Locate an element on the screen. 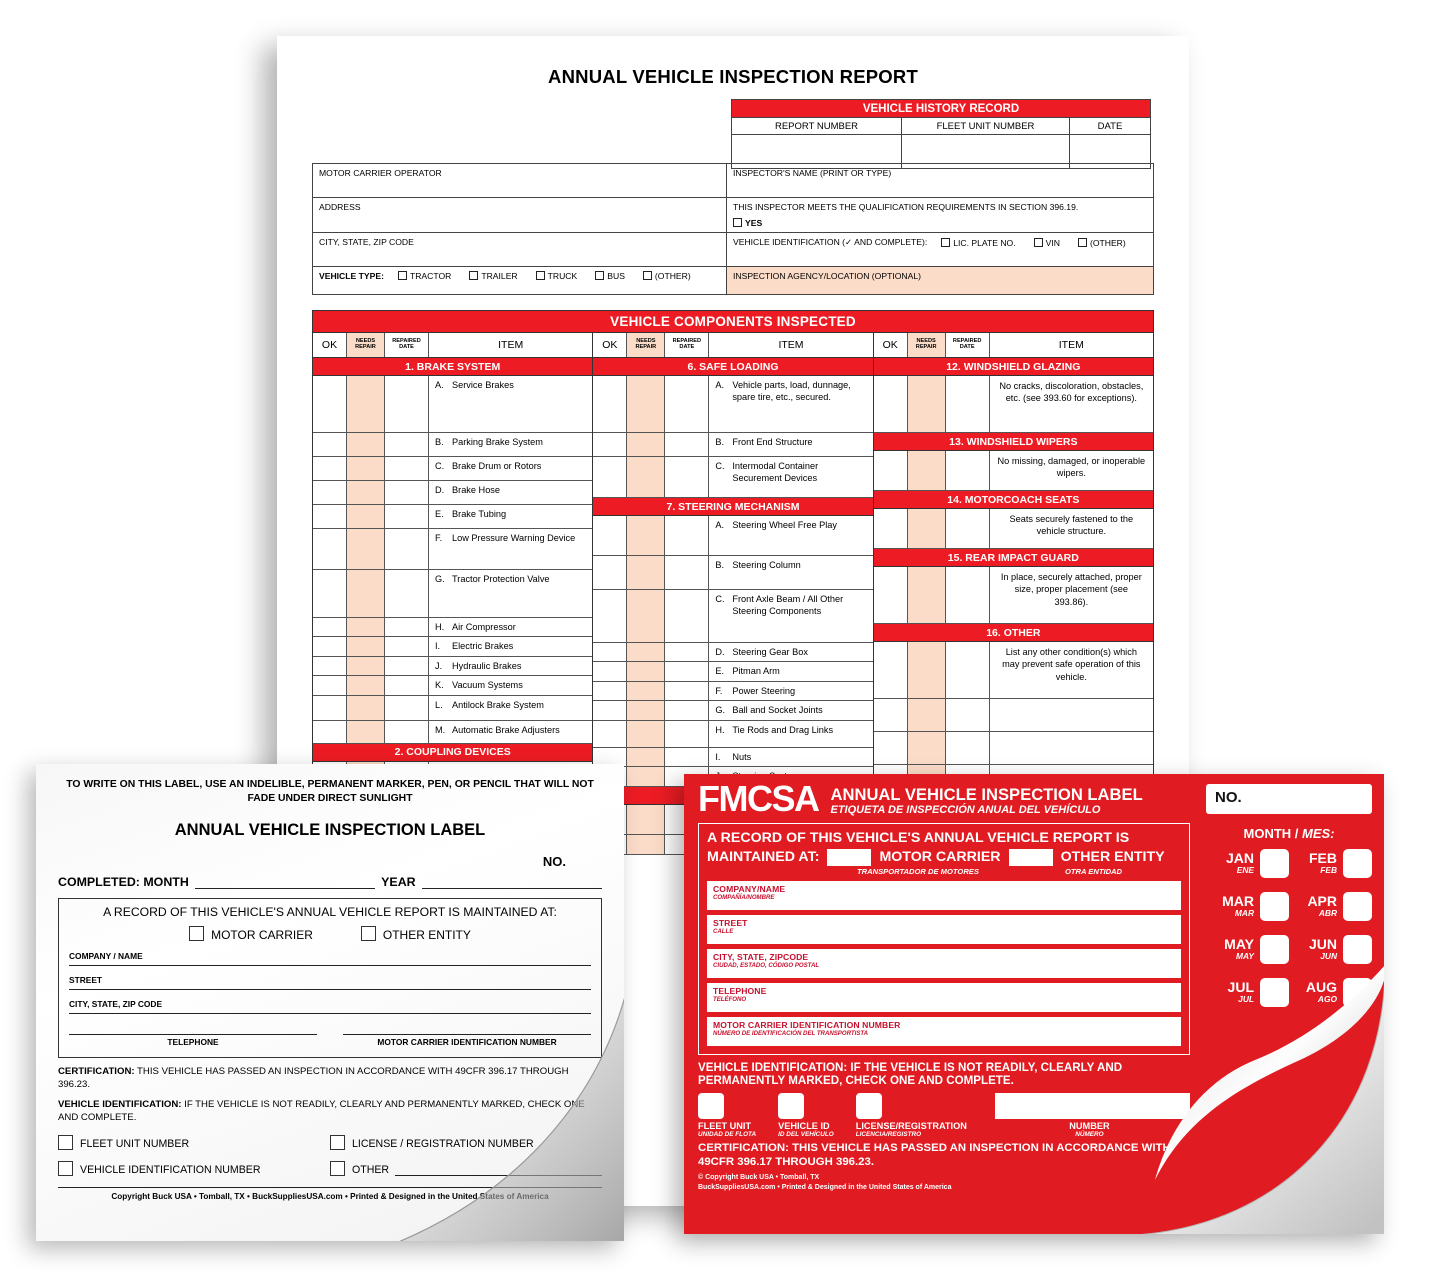 Image resolution: width=1445 pixels, height=1278 pixels. fmcsa-number-input is located at coordinates (1092, 1106).